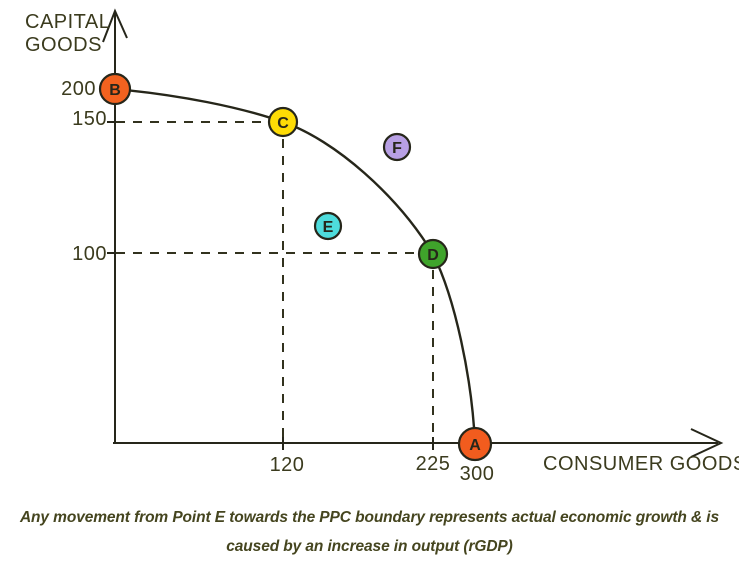 The image size is (739, 570). I want to click on point-E: E, so click(328, 226).